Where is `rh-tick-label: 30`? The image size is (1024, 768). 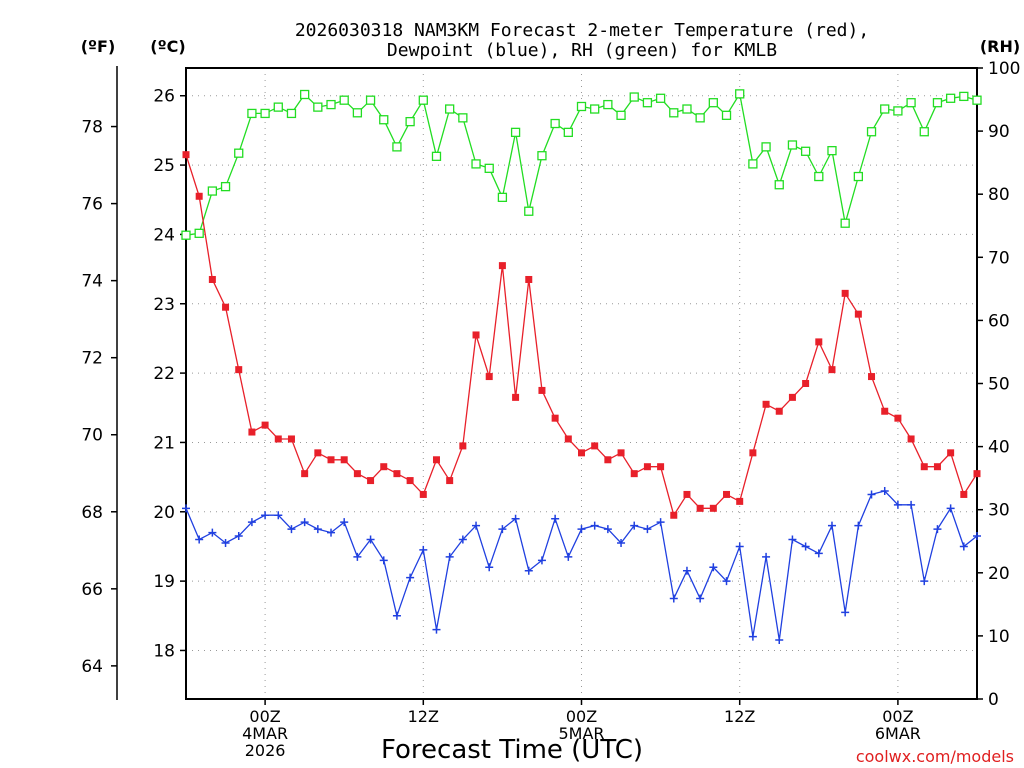 rh-tick-label: 30 is located at coordinates (999, 511).